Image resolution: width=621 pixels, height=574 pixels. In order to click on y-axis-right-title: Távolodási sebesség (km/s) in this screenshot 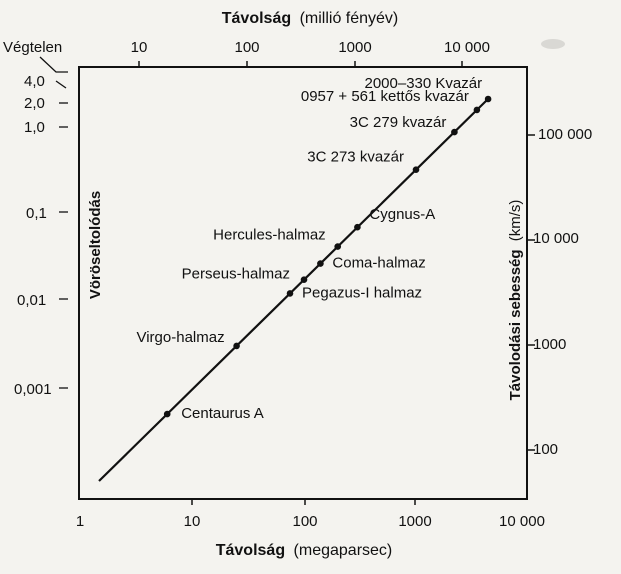, I will do `click(515, 300)`.